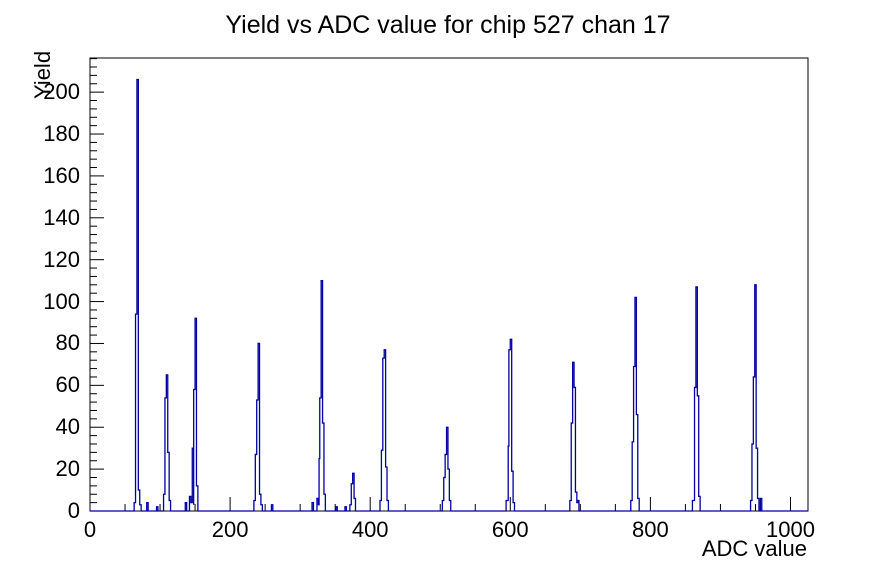 This screenshot has width=896, height=572. Describe the element at coordinates (754, 548) in the screenshot. I see `x-axis-title: ADC value` at that location.